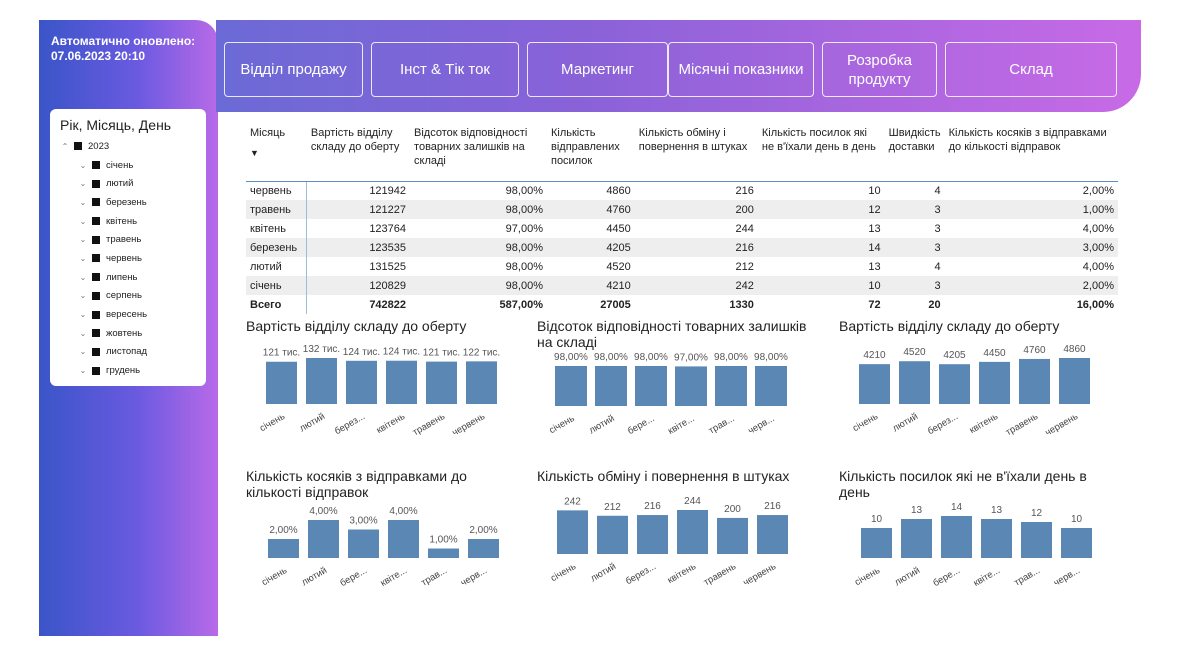 This screenshot has height=656, width=1180. What do you see at coordinates (1031, 69) in the screenshot?
I see `tab-warehouse: Склад` at bounding box center [1031, 69].